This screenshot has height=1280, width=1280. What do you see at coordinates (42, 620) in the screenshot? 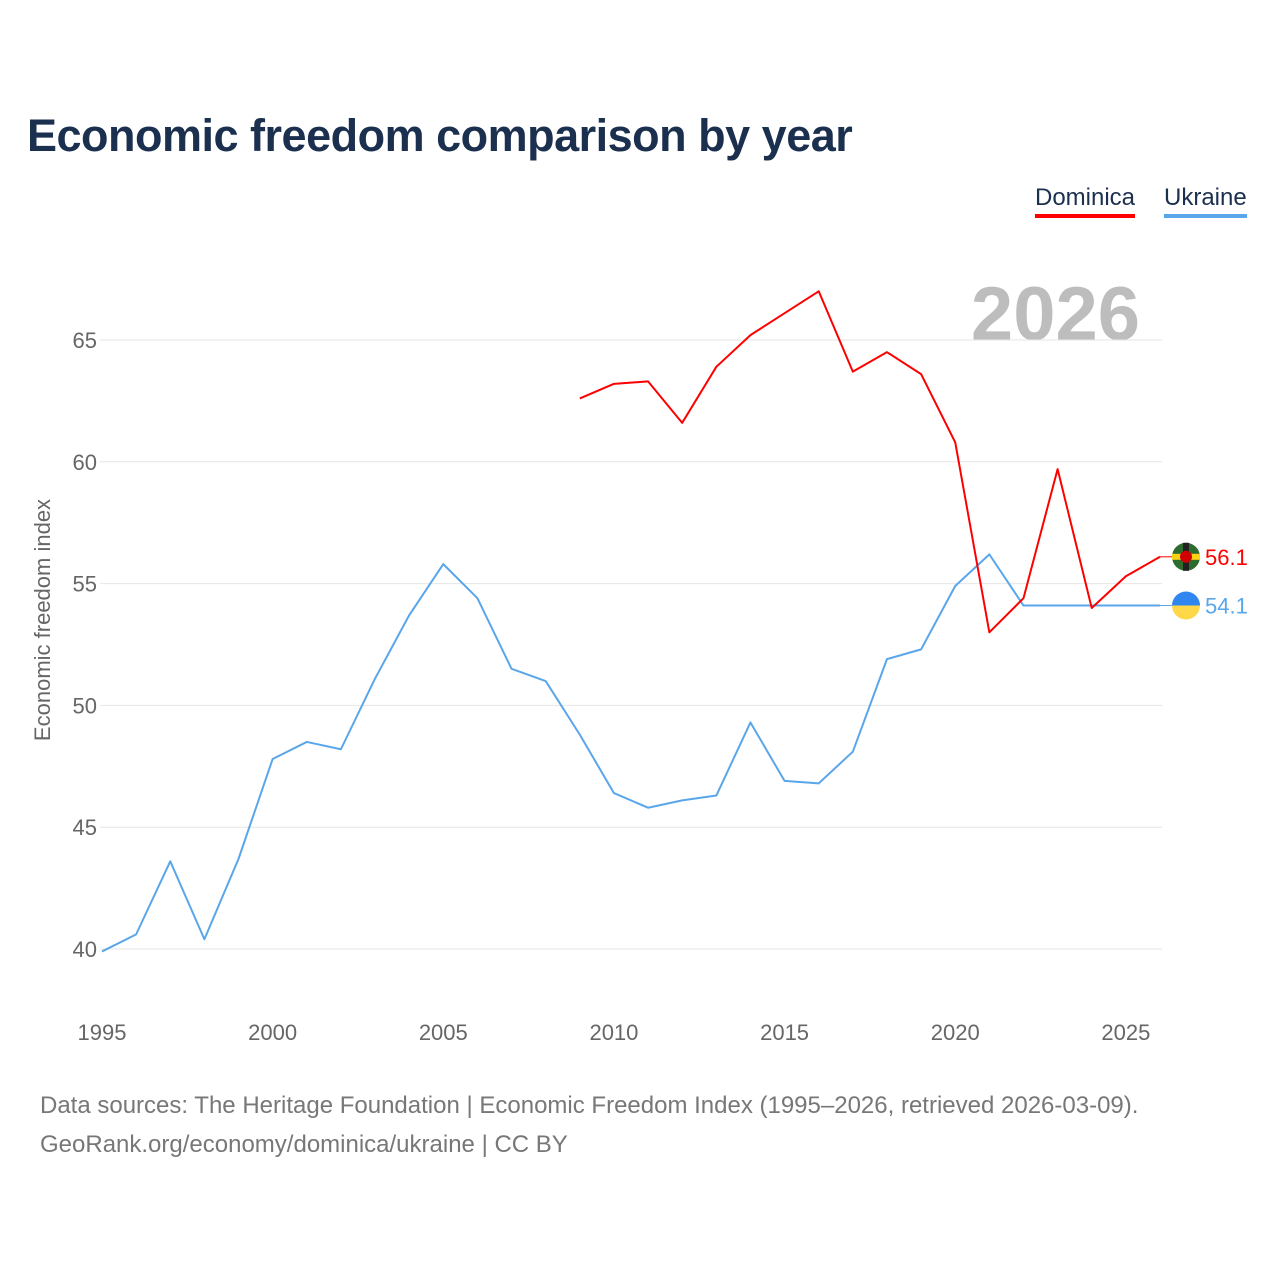
I see `y-axis-label: Economic freedom index` at bounding box center [42, 620].